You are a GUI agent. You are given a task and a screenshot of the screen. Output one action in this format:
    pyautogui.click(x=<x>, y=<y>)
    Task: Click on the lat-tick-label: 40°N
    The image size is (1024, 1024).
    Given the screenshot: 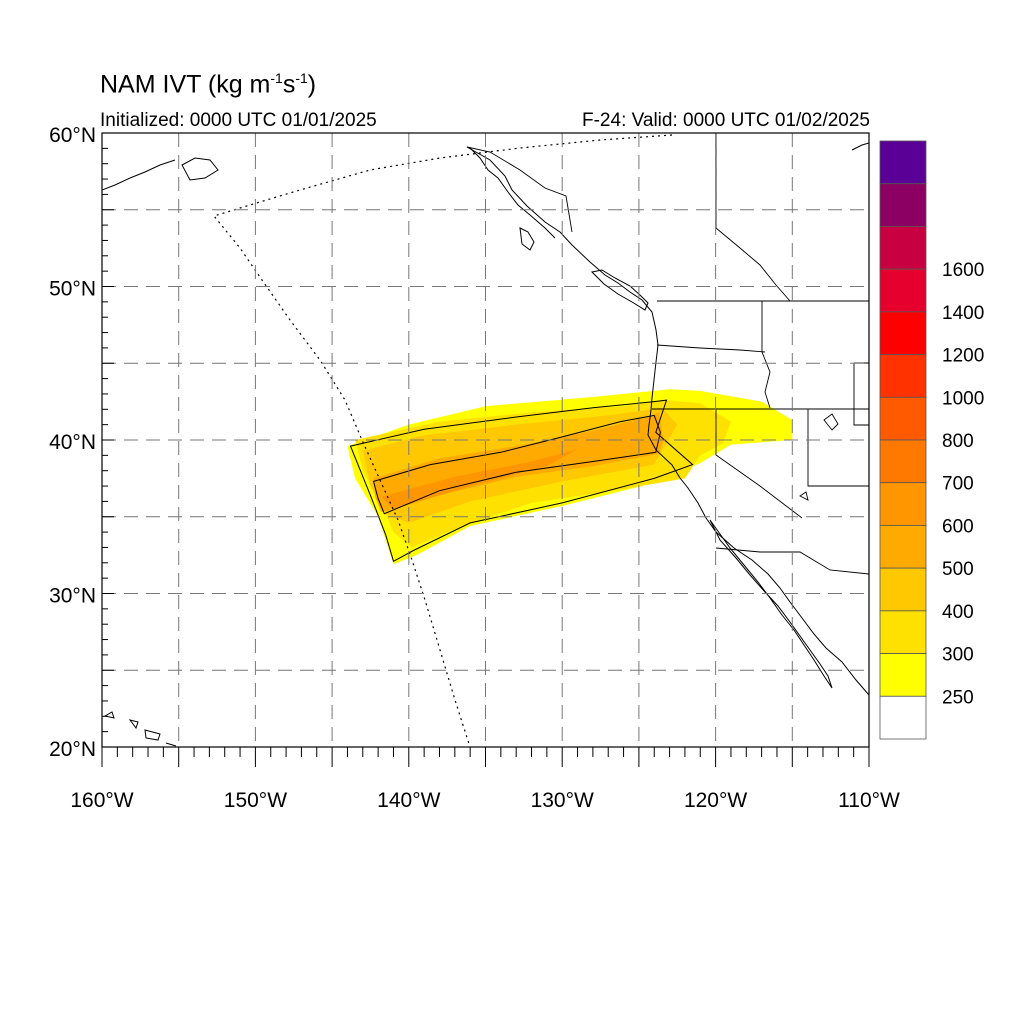 What is the action you would take?
    pyautogui.click(x=72, y=442)
    